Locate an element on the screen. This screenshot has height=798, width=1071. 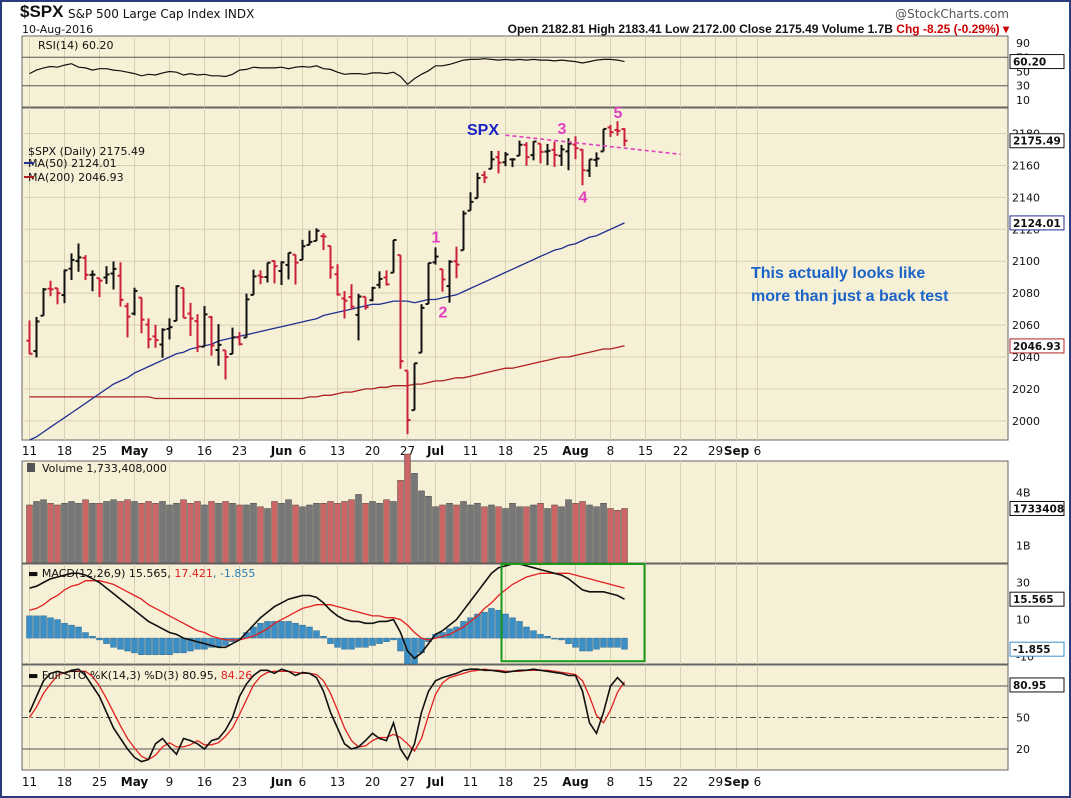
x-tick-label: 20 is located at coordinates (372, 782).